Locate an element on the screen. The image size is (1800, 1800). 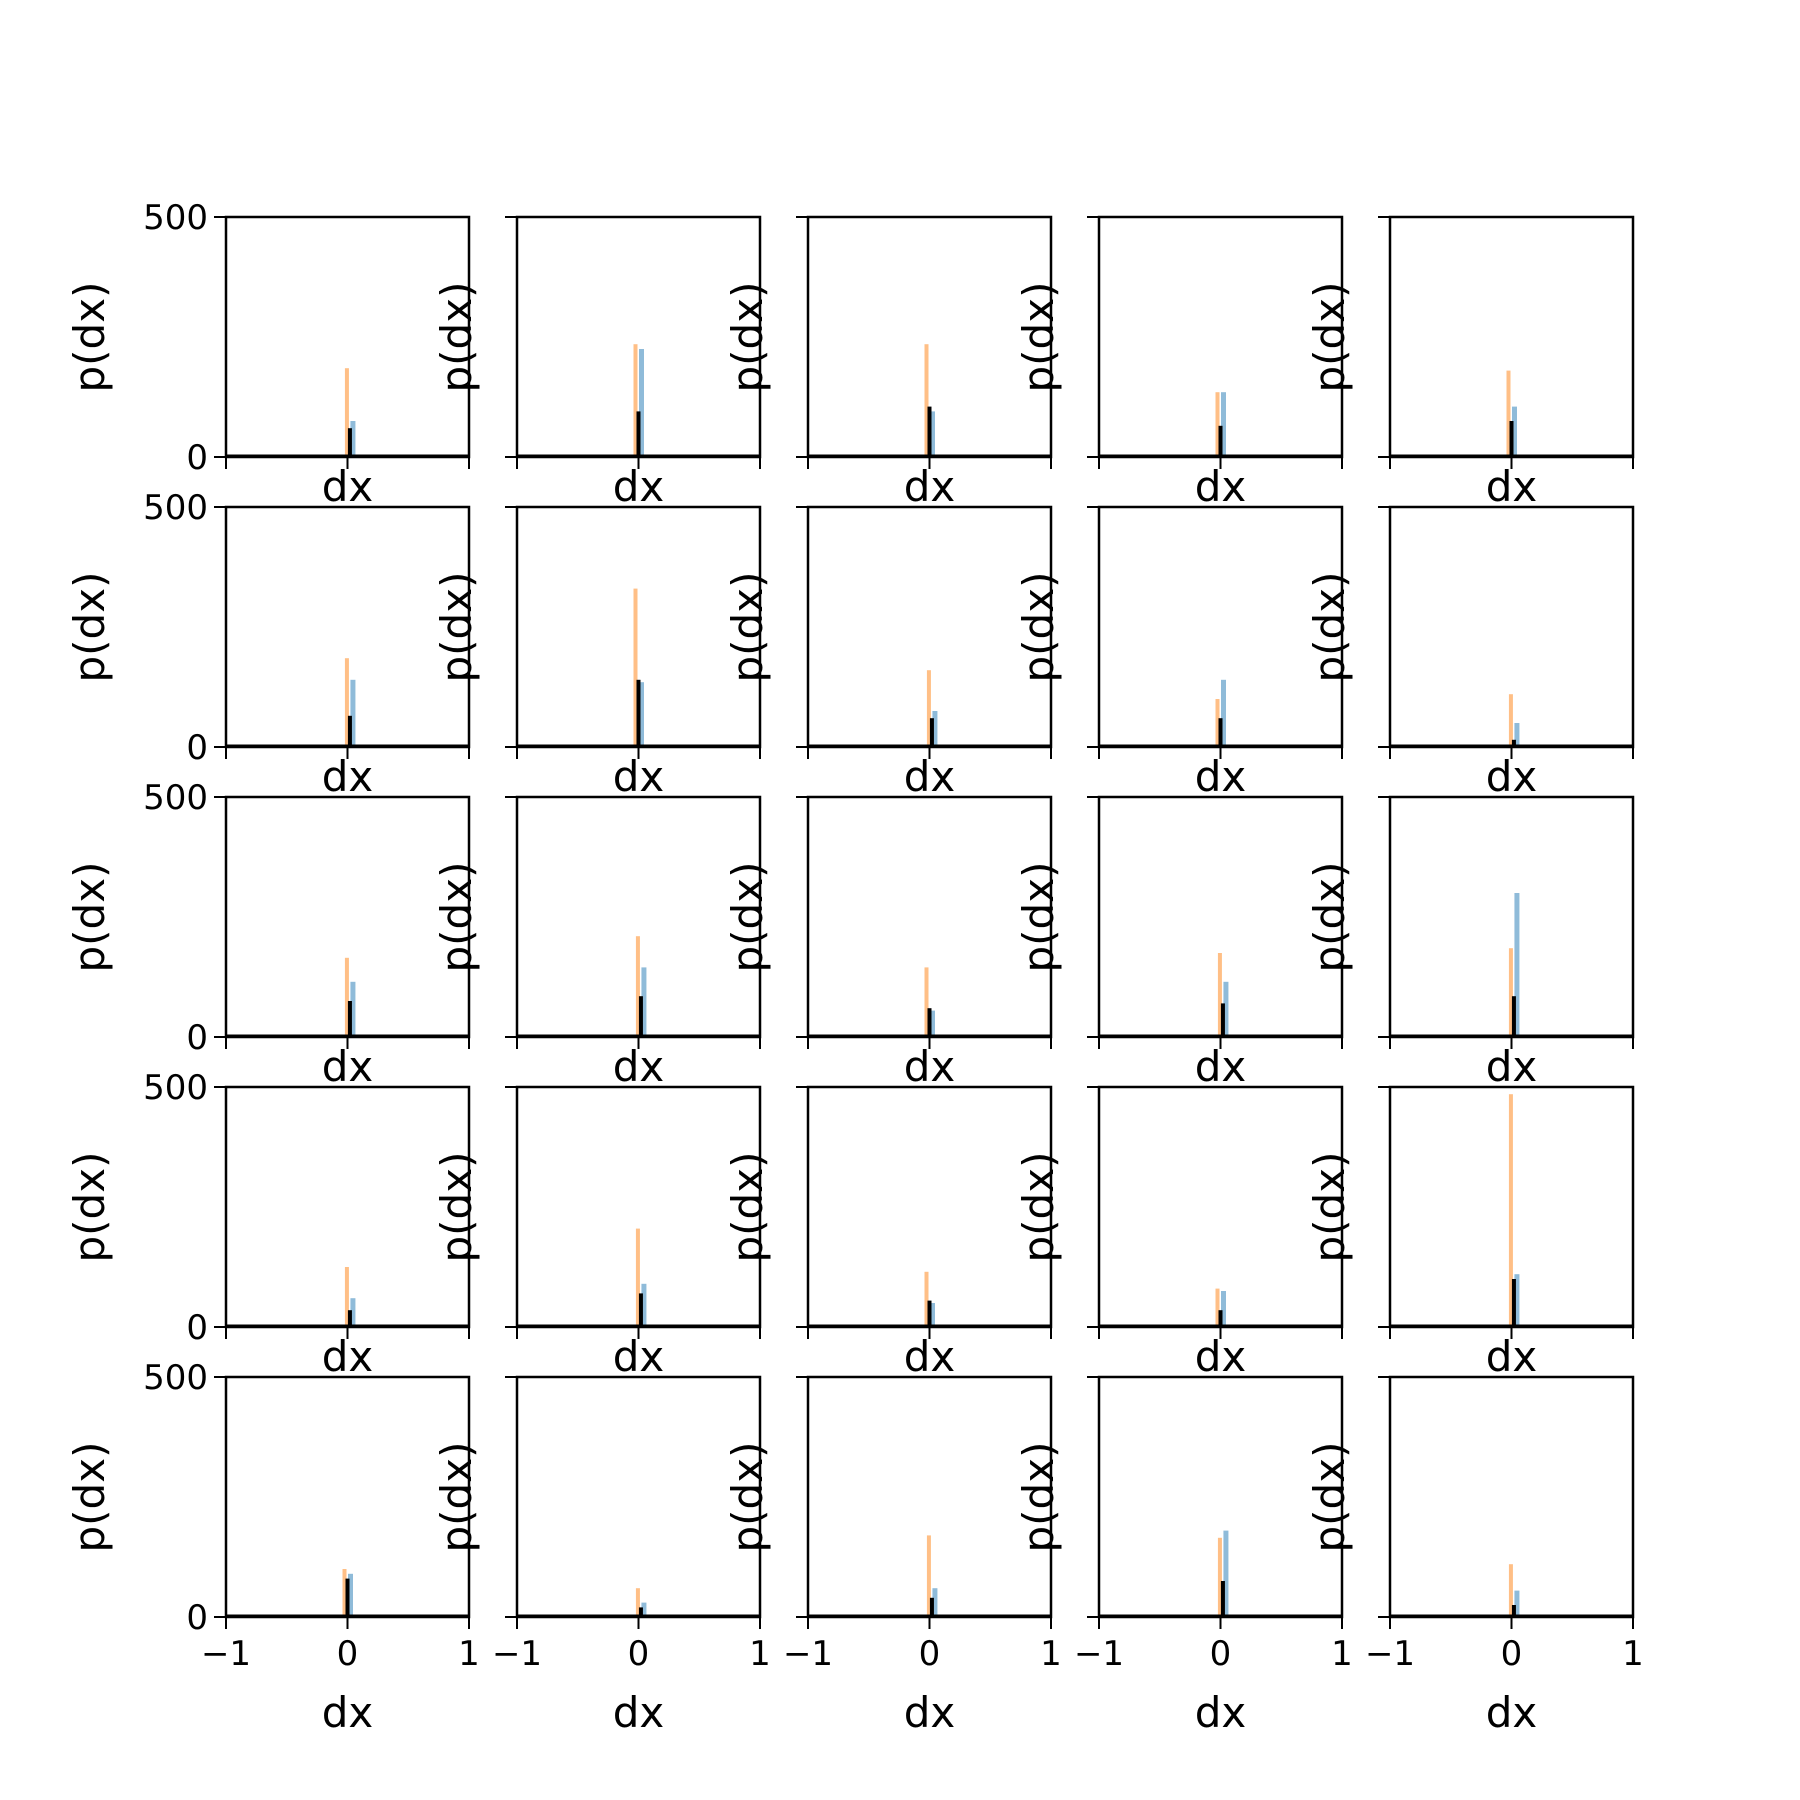
histogram-panel-1-3: dx p(dx) is located at coordinates (1179, 653).